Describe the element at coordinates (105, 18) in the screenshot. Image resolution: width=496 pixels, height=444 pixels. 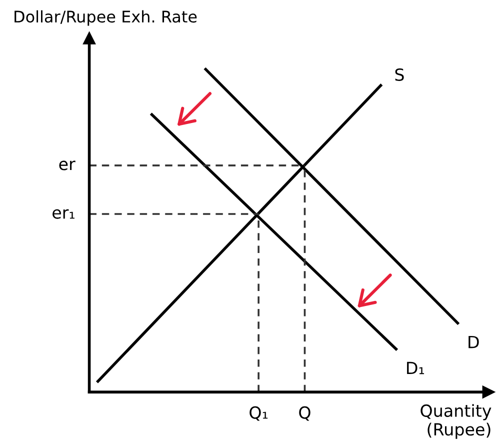
I see `y-axis-title: Dollar/Rupee Exh. Rate` at that location.